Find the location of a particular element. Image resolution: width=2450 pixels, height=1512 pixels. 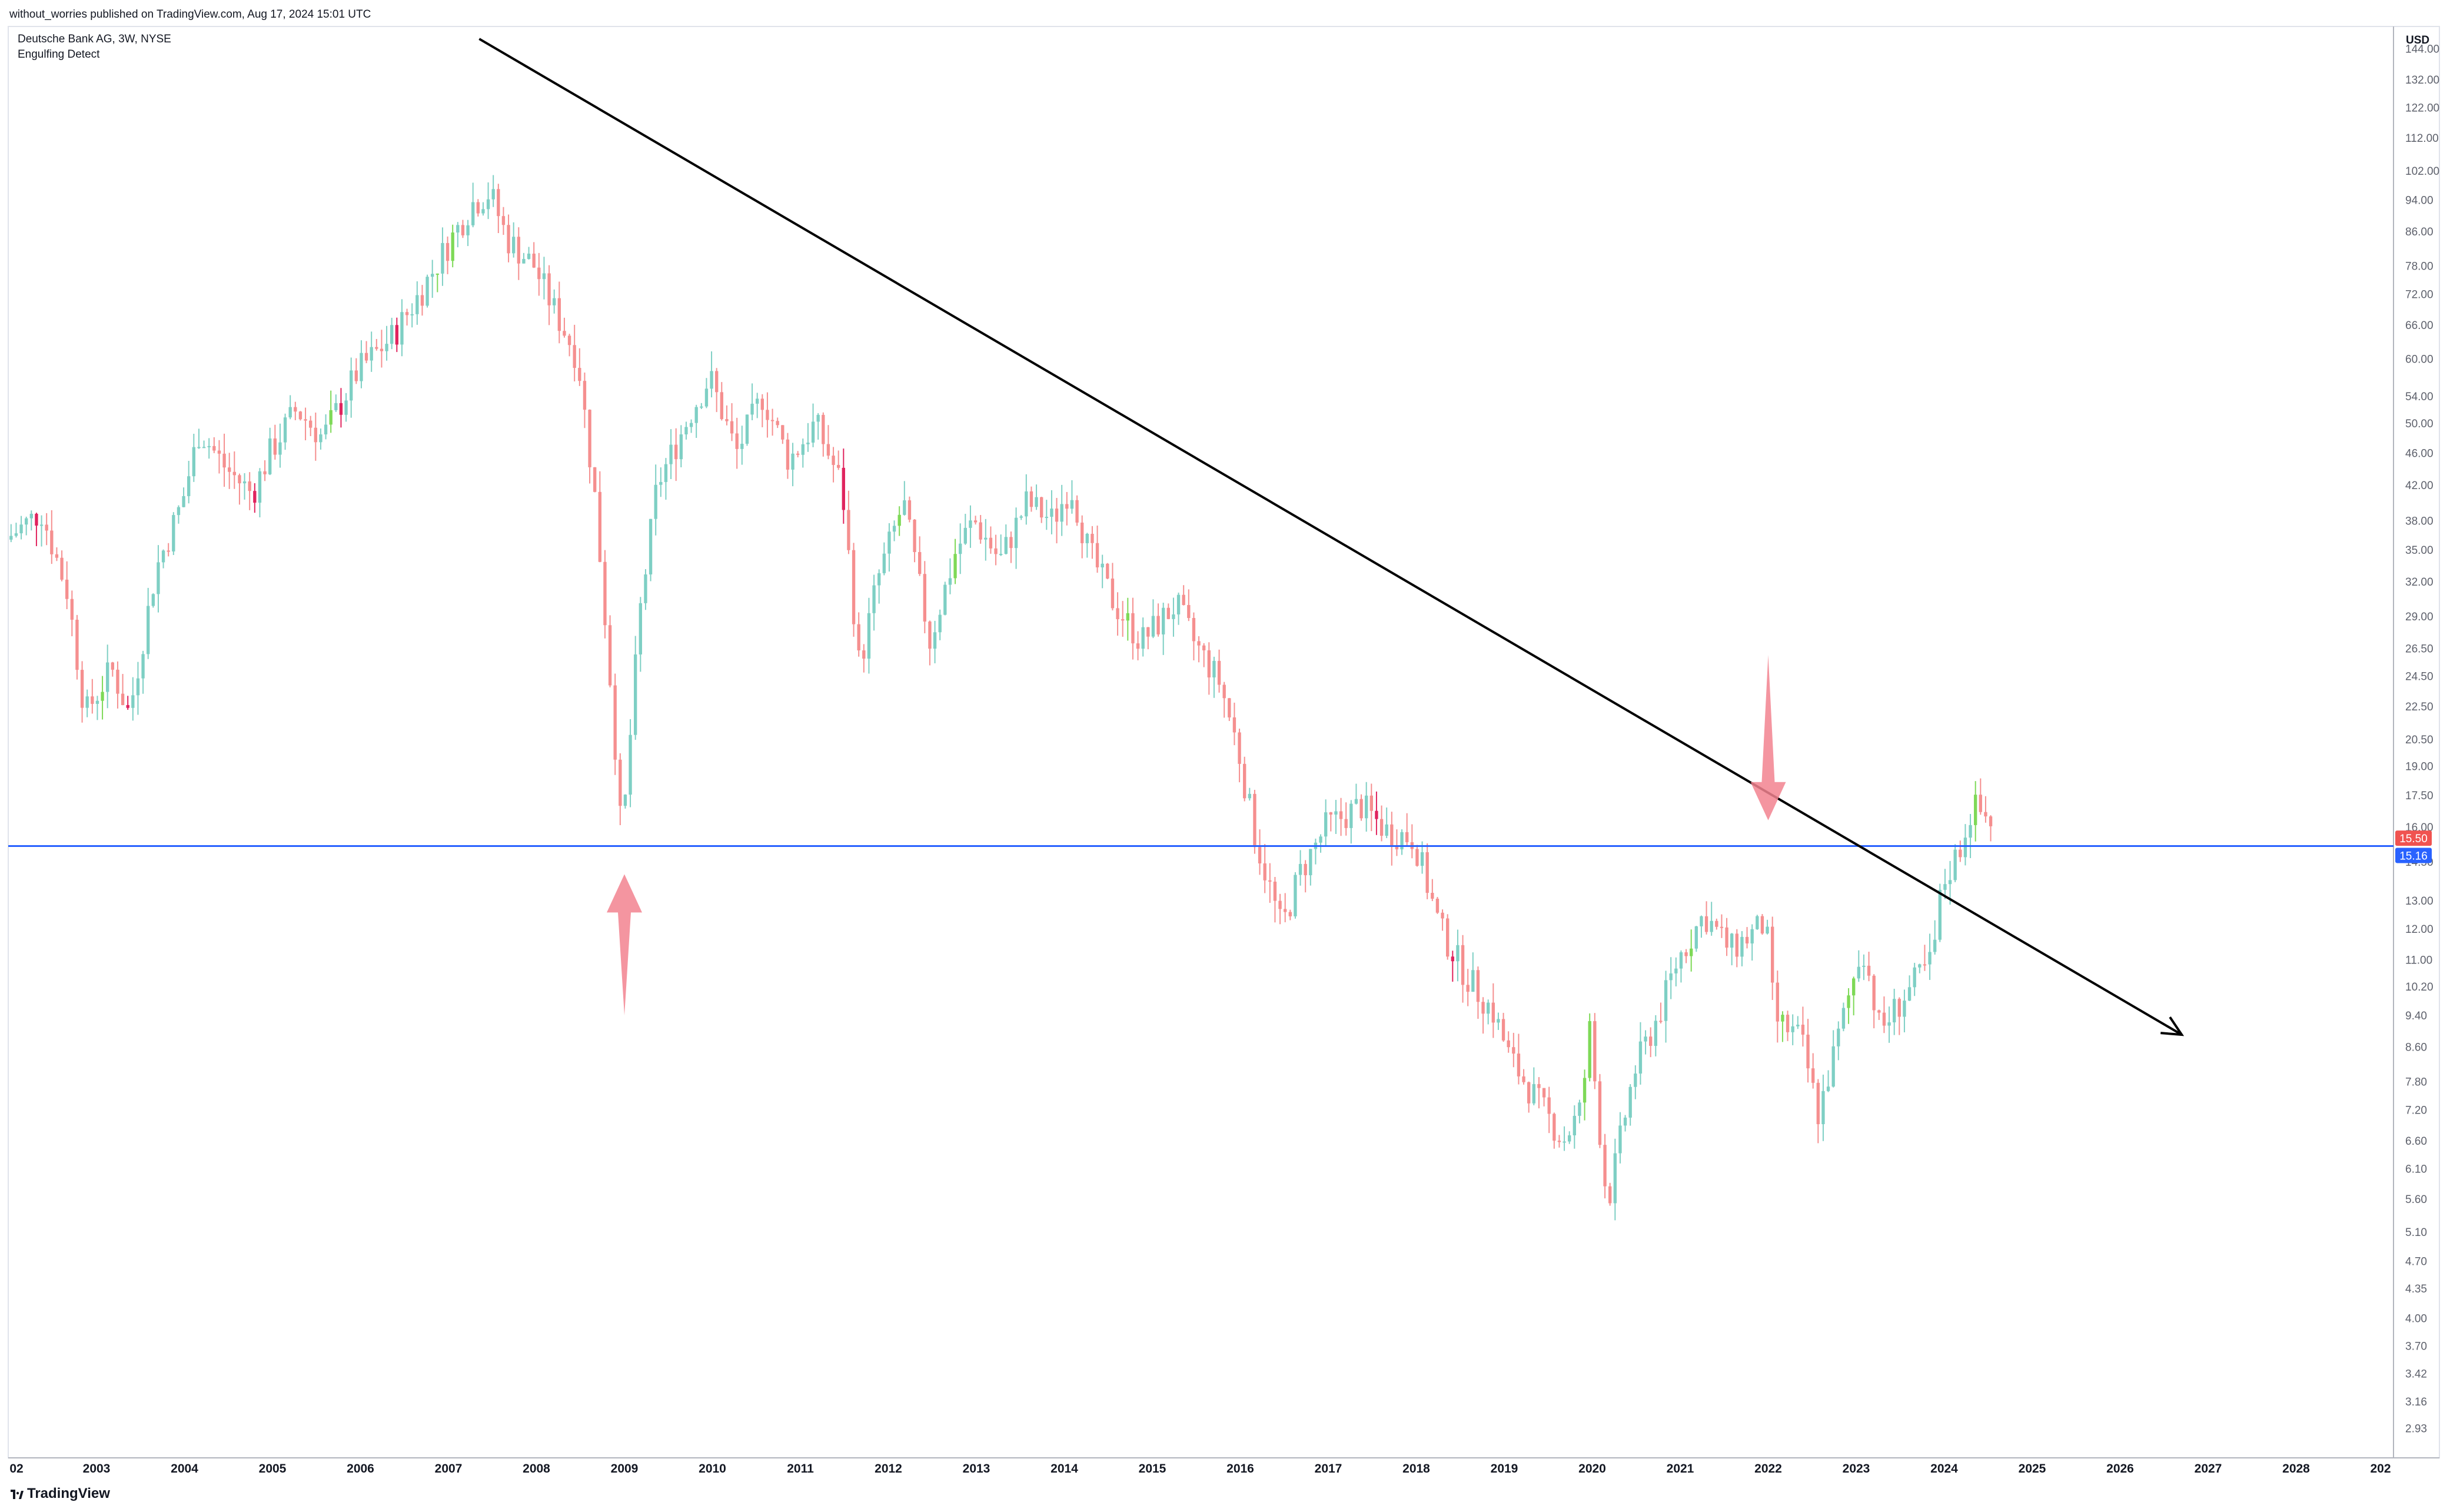

price-tick-label: 7.80 is located at coordinates (2416, 1082).